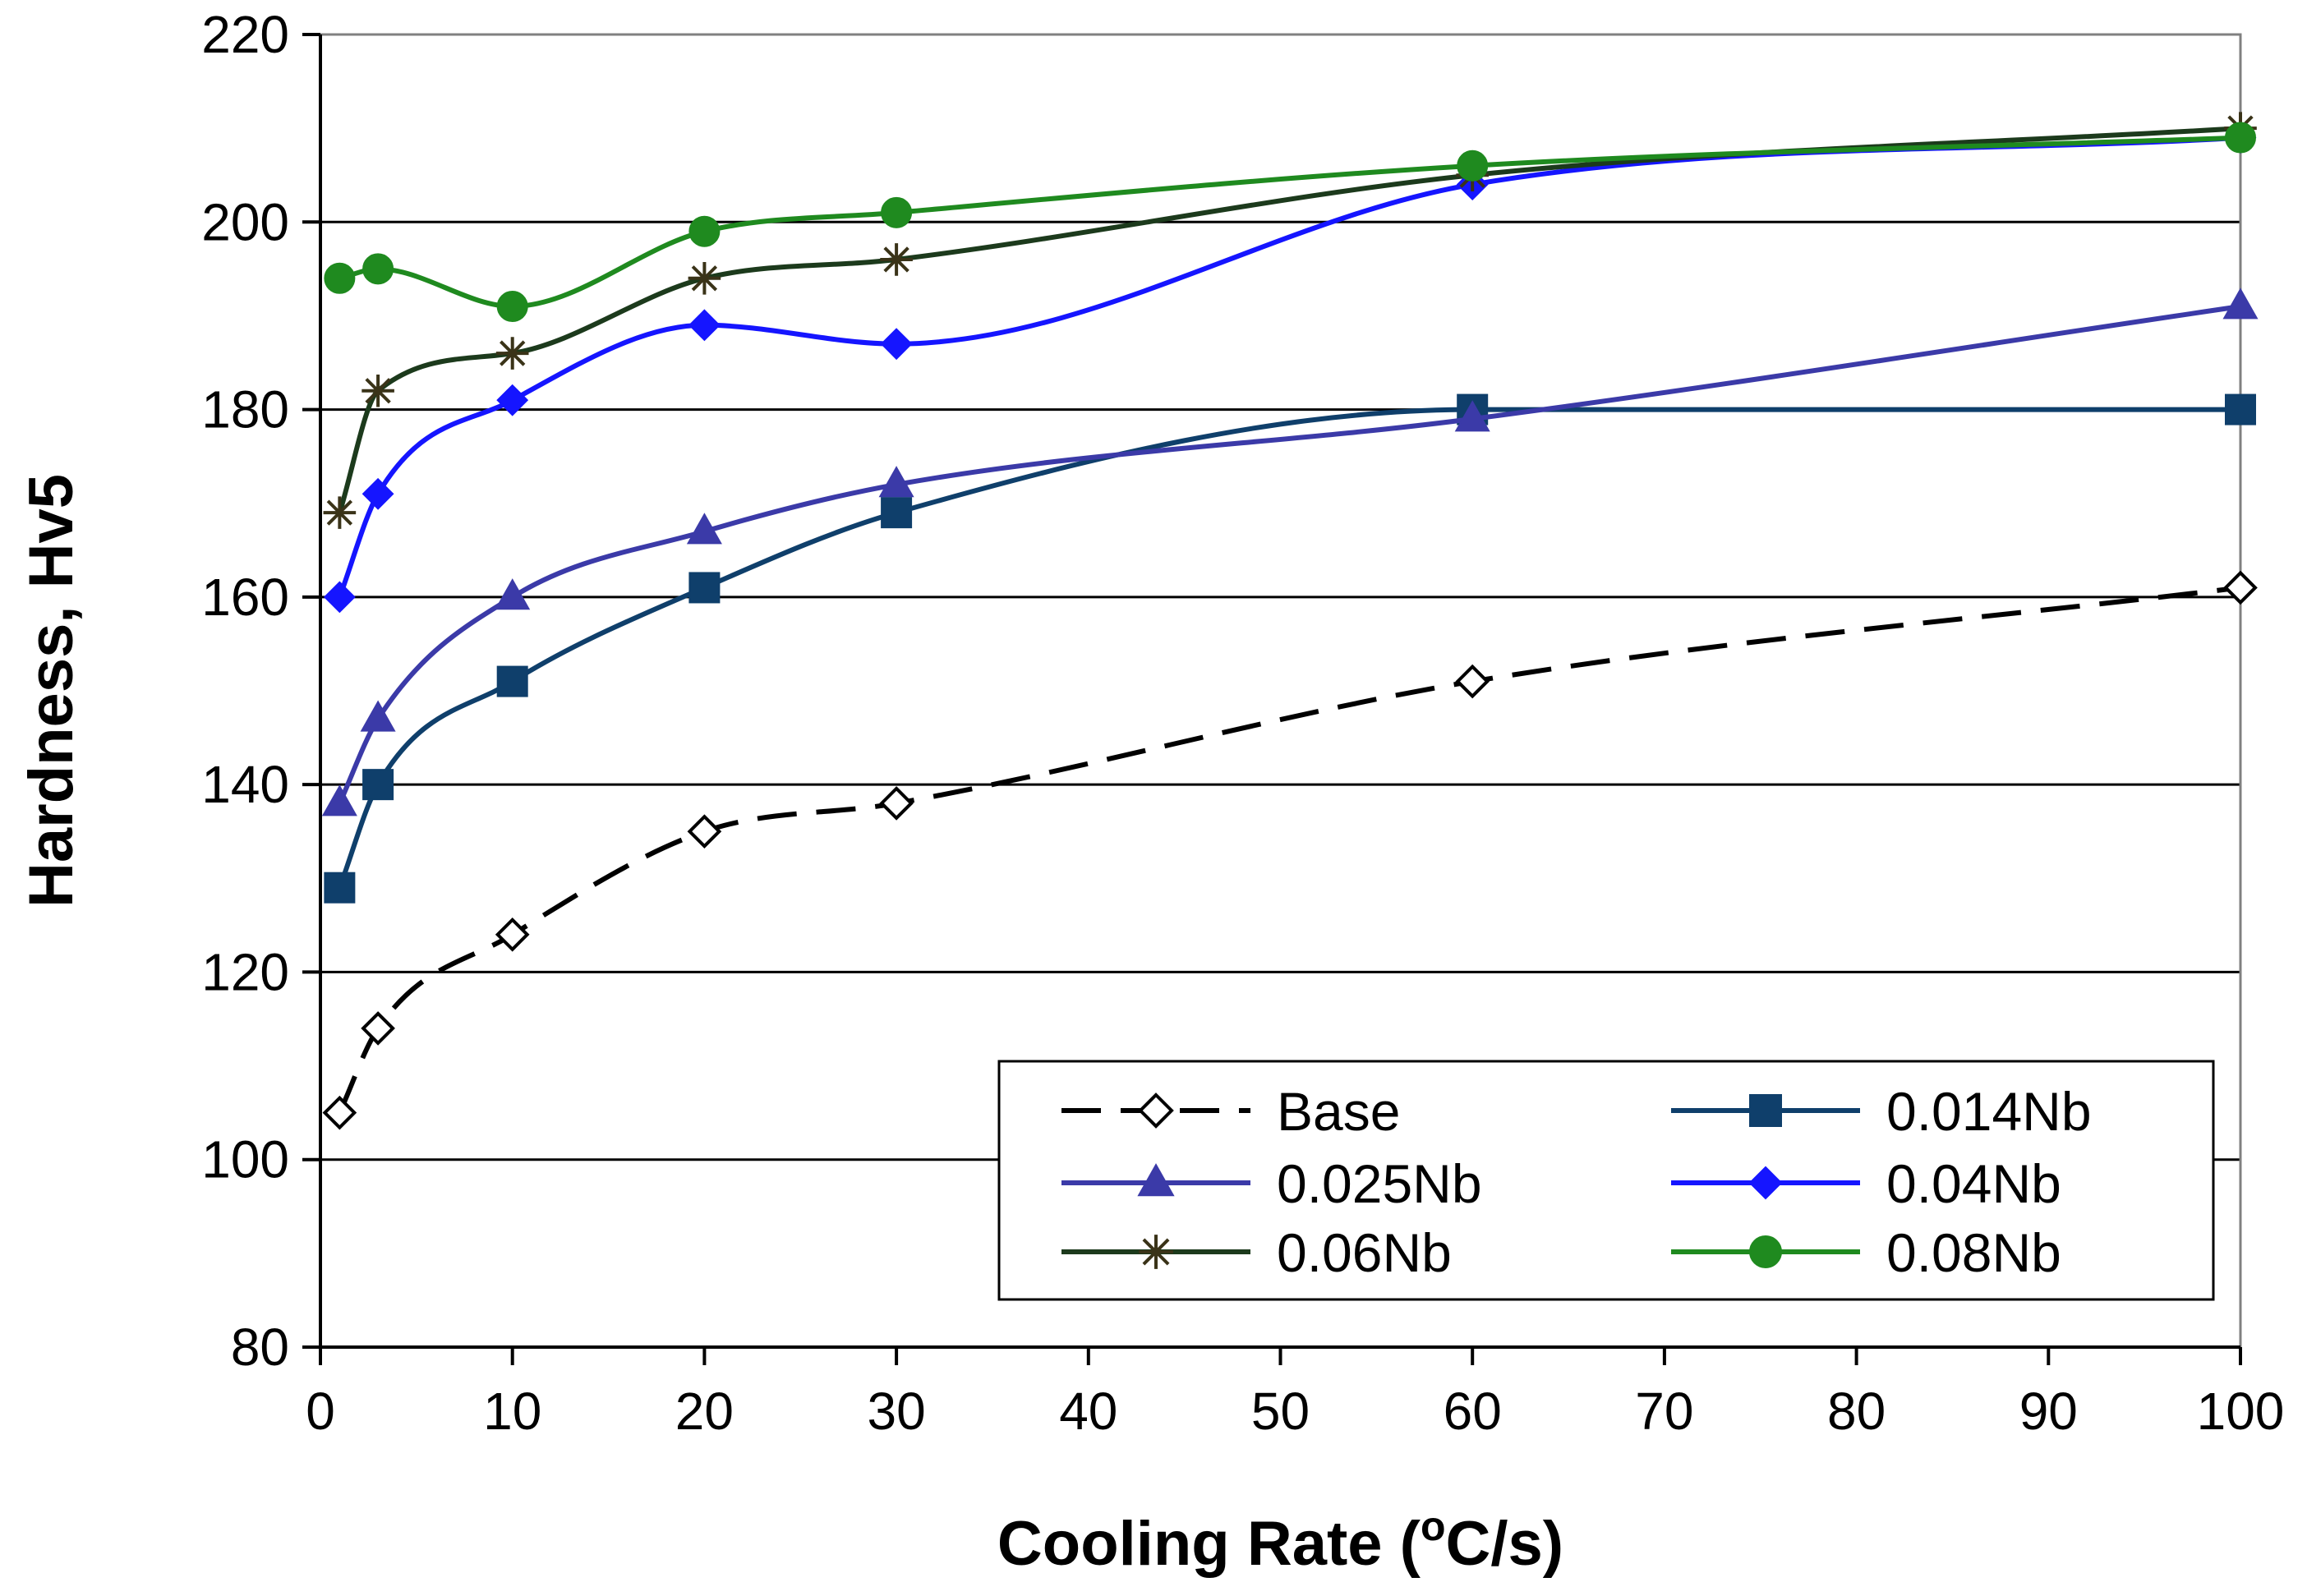  I want to click on x-tick-label-30: 30, so click(897, 1411).